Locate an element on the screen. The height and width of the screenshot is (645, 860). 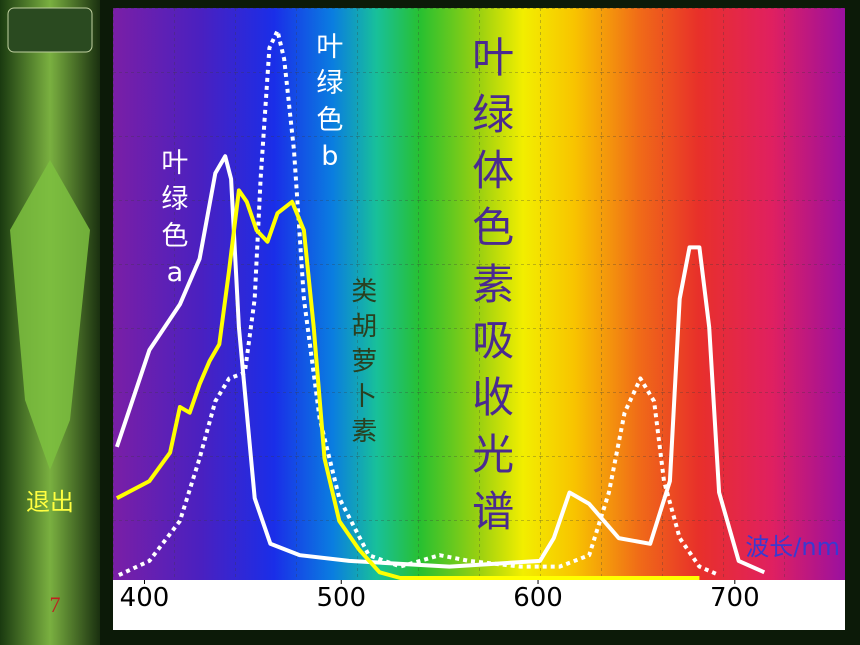
x-tick-label: 600 is located at coordinates (538, 598).